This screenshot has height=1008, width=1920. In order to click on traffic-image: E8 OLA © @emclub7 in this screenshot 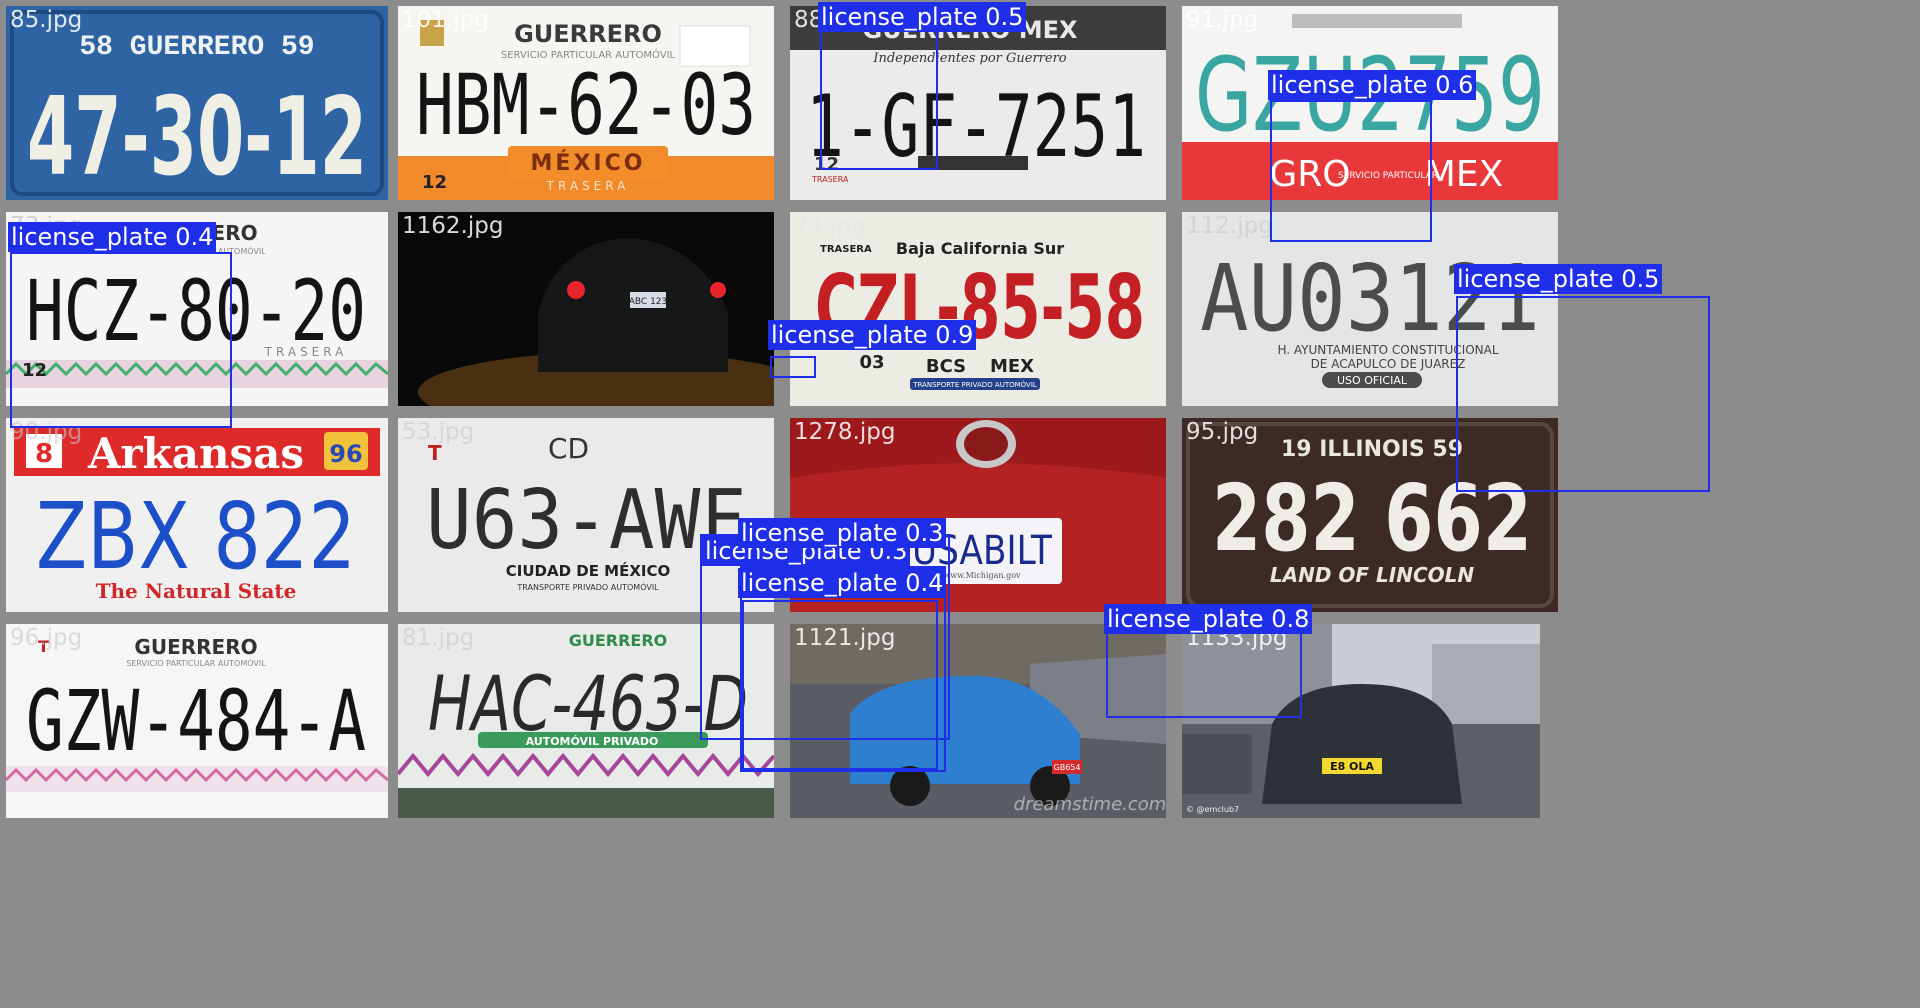, I will do `click(1361, 721)`.